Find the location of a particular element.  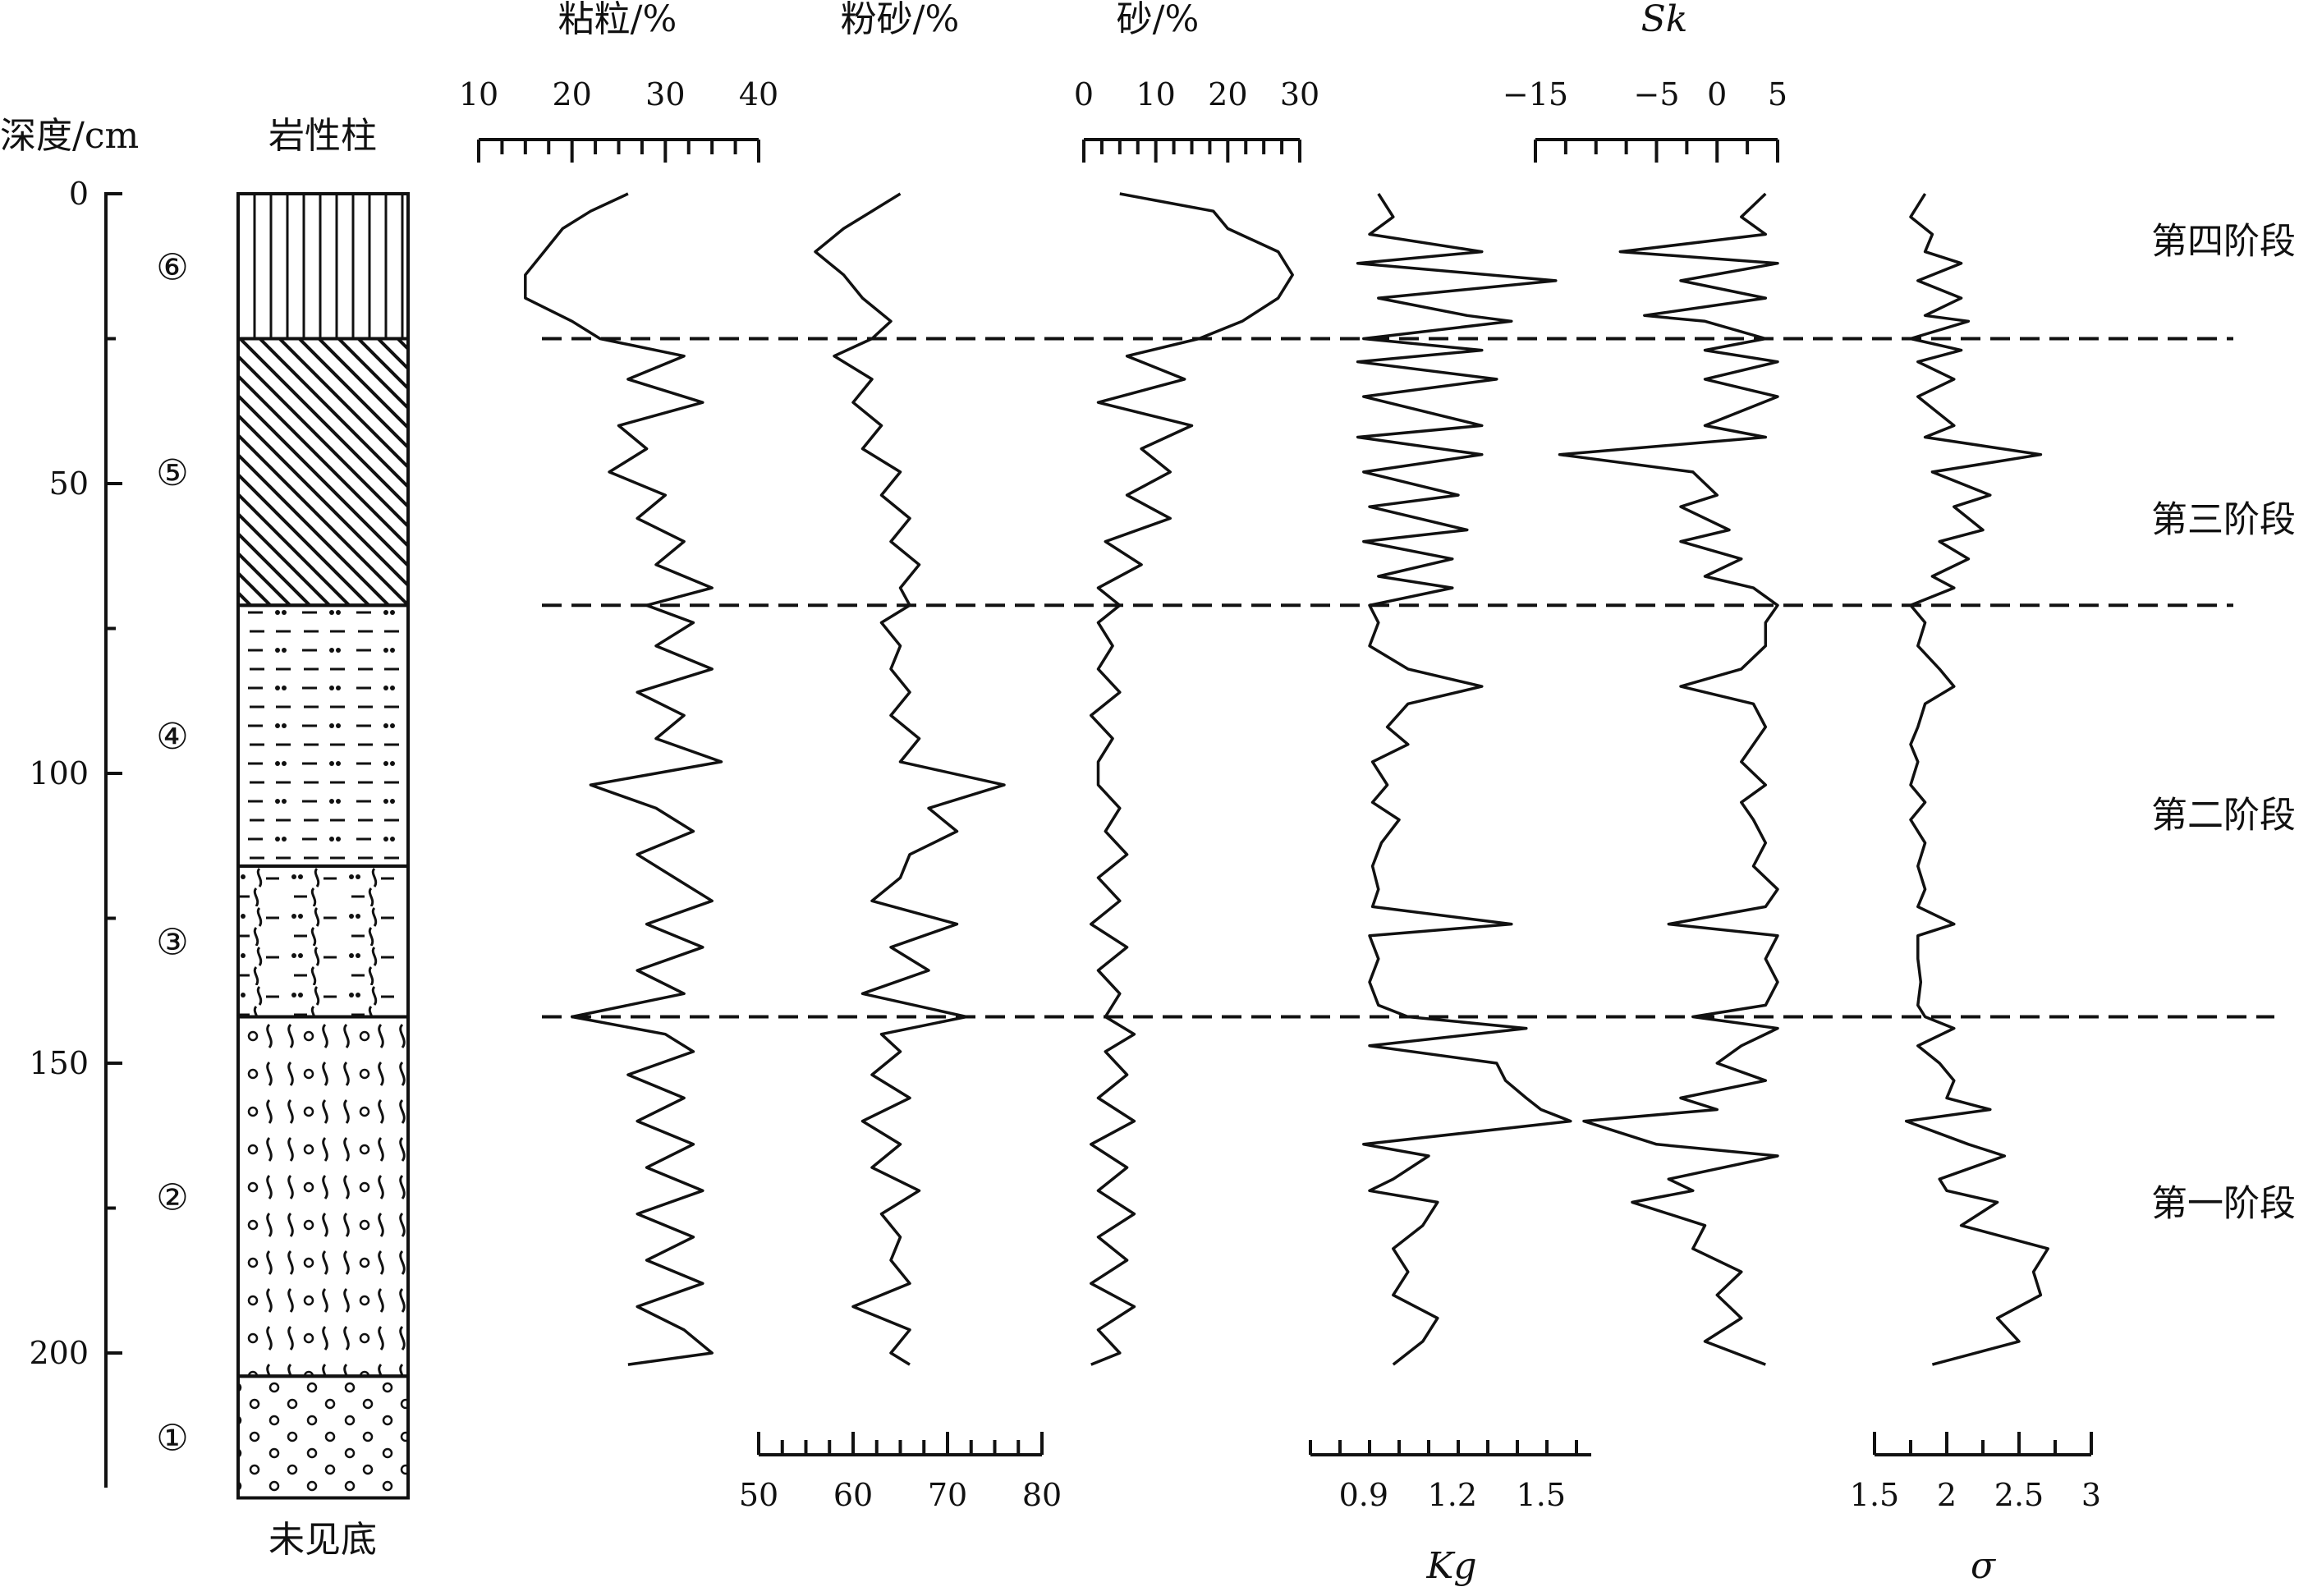

series-tick-label: −5 is located at coordinates (1656, 94).